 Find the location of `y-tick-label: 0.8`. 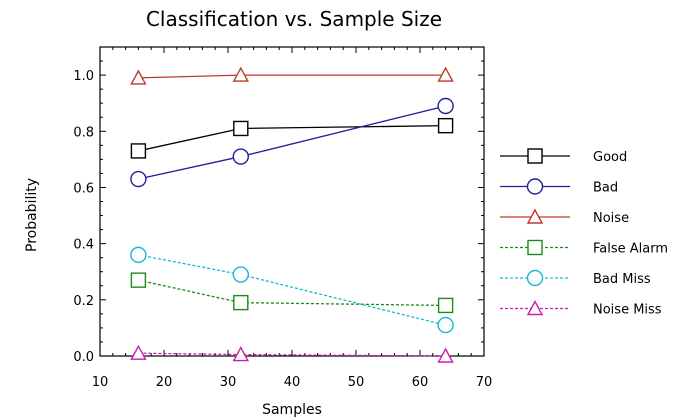

y-tick-label: 0.8 is located at coordinates (83, 132).